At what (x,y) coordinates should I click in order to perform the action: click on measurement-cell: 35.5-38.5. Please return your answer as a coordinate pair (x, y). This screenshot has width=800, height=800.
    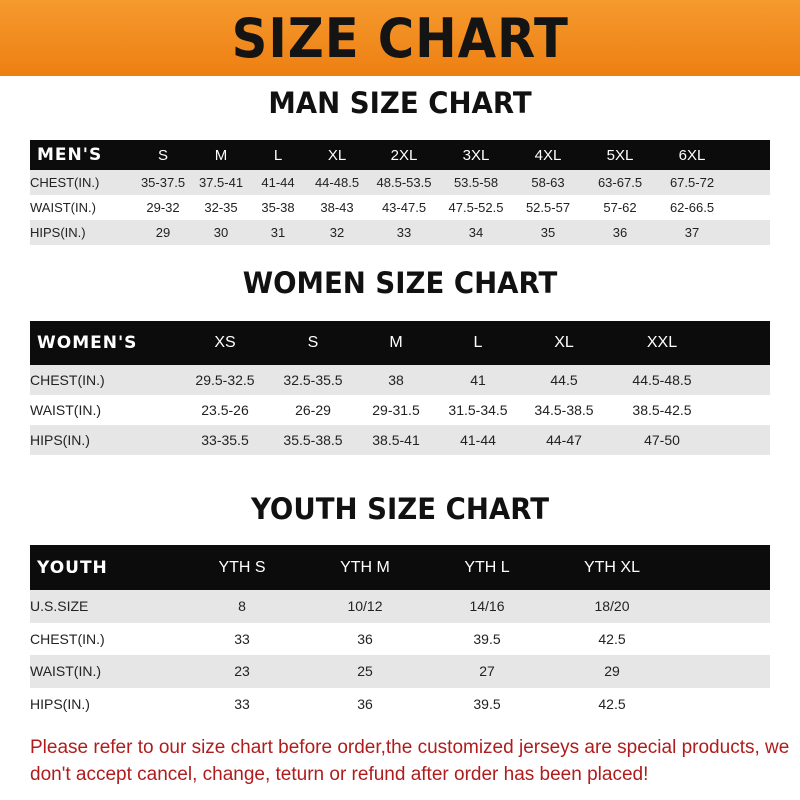
    Looking at the image, I should click on (313, 440).